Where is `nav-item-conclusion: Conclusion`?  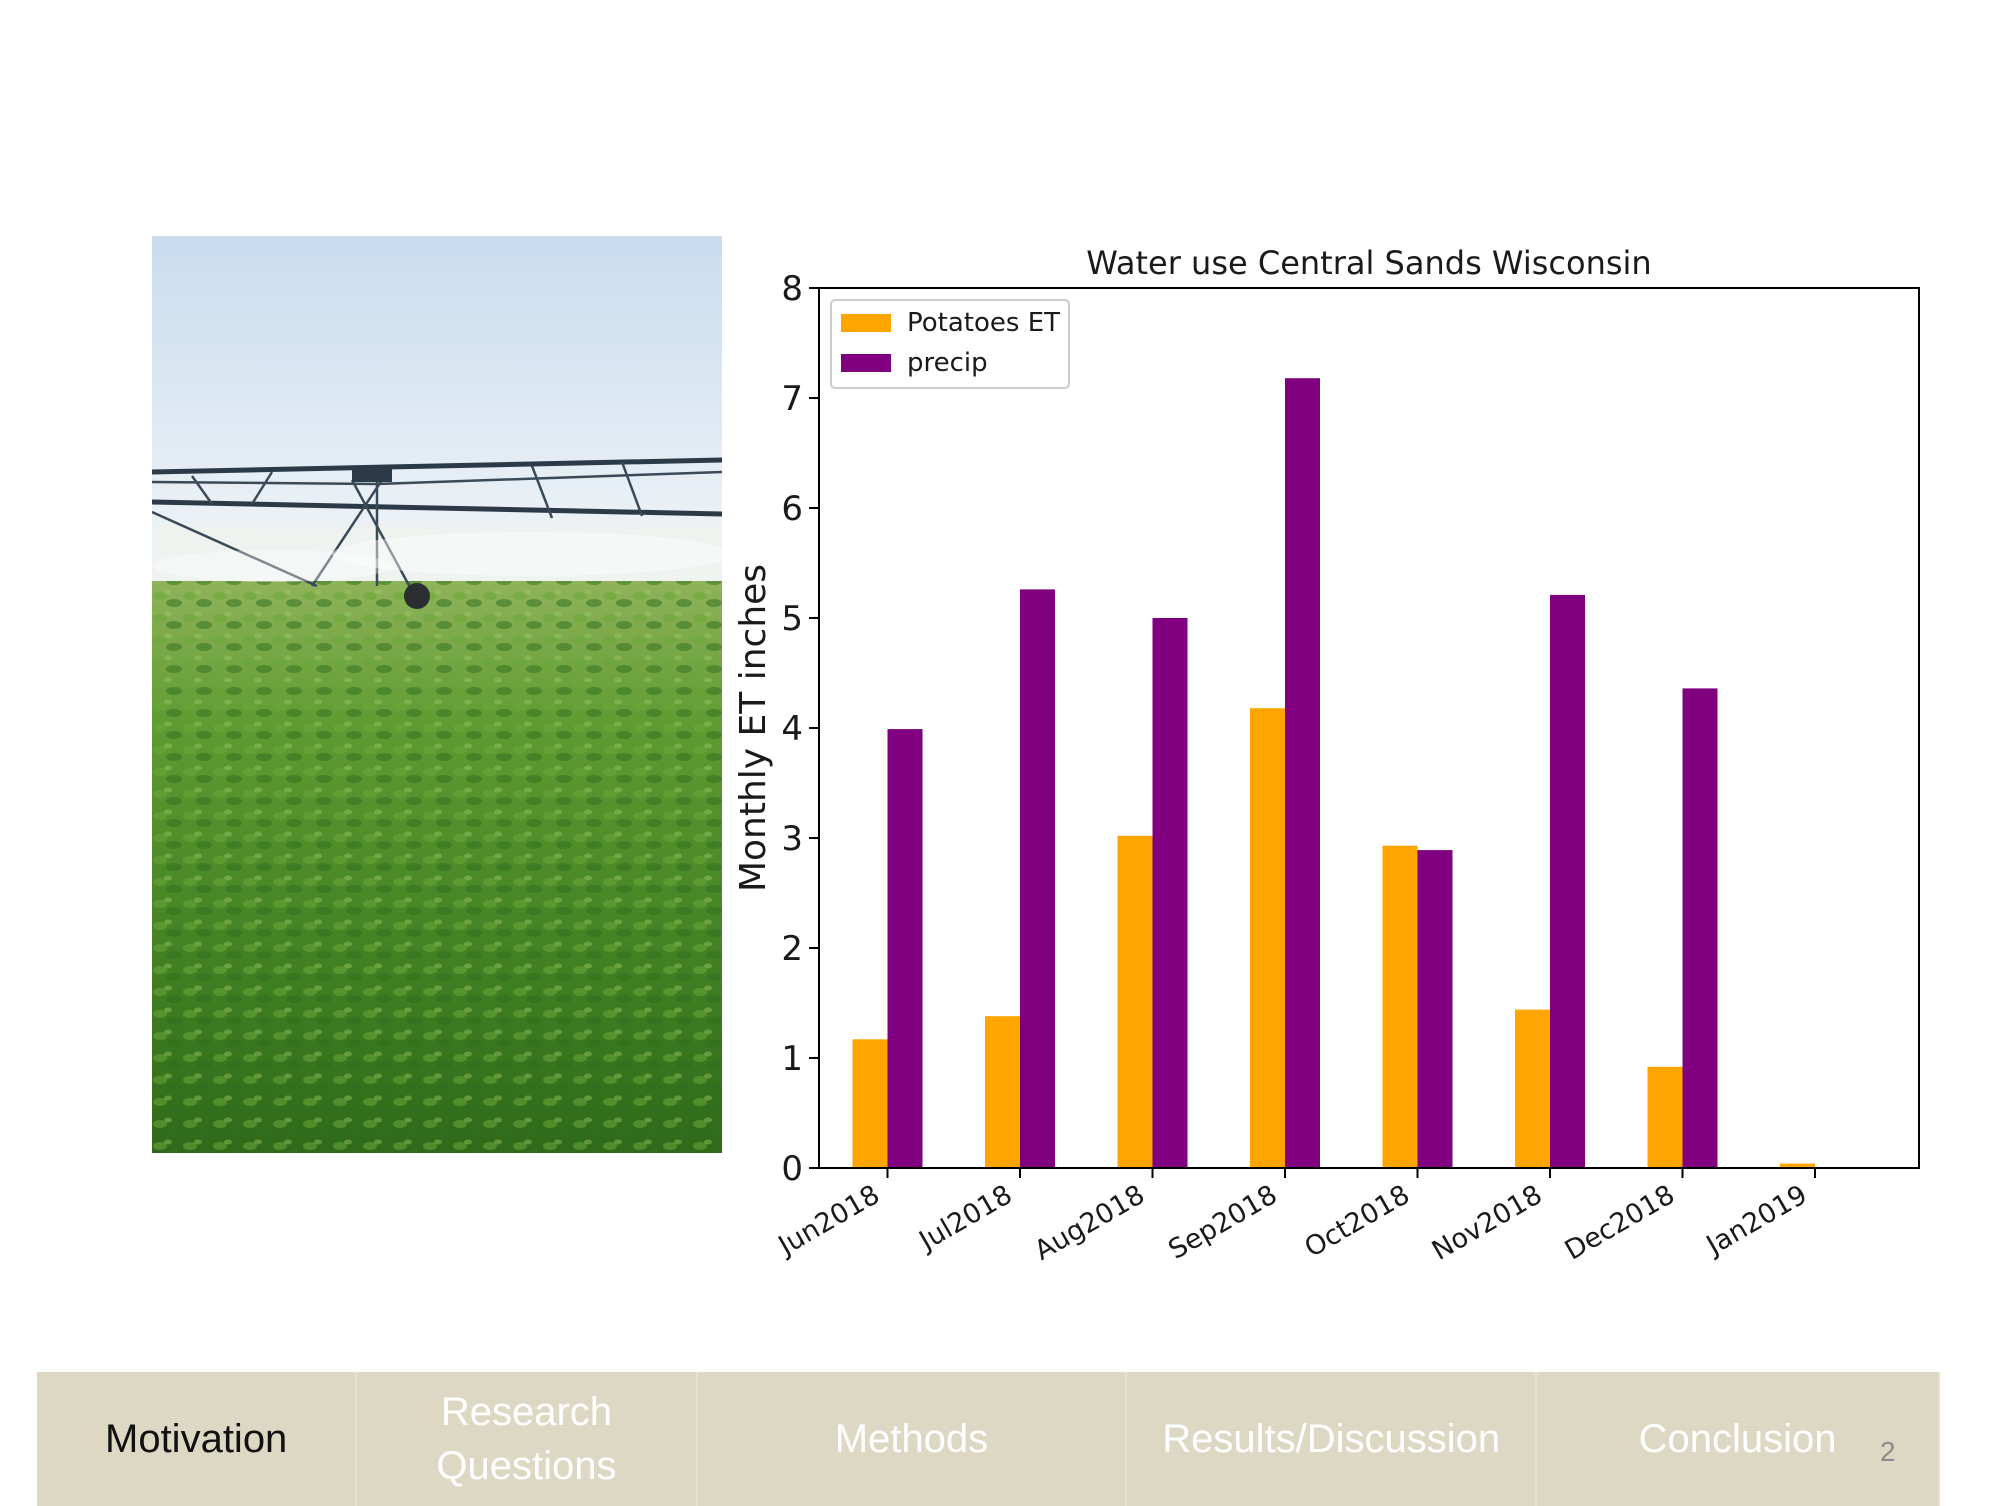
nav-item-conclusion: Conclusion is located at coordinates (1738, 1439).